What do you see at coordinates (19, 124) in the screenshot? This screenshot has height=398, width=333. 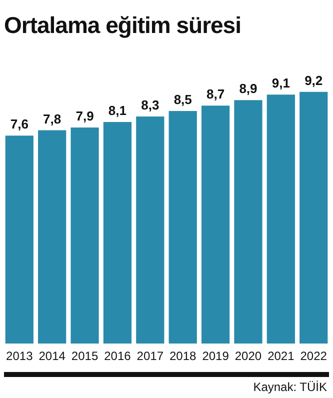 I see `data-label: 7,6` at bounding box center [19, 124].